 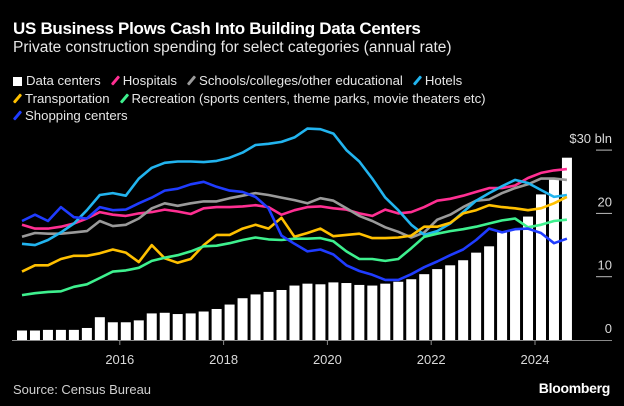 I want to click on bloomberg-logo: Bloomberg, so click(x=574, y=388).